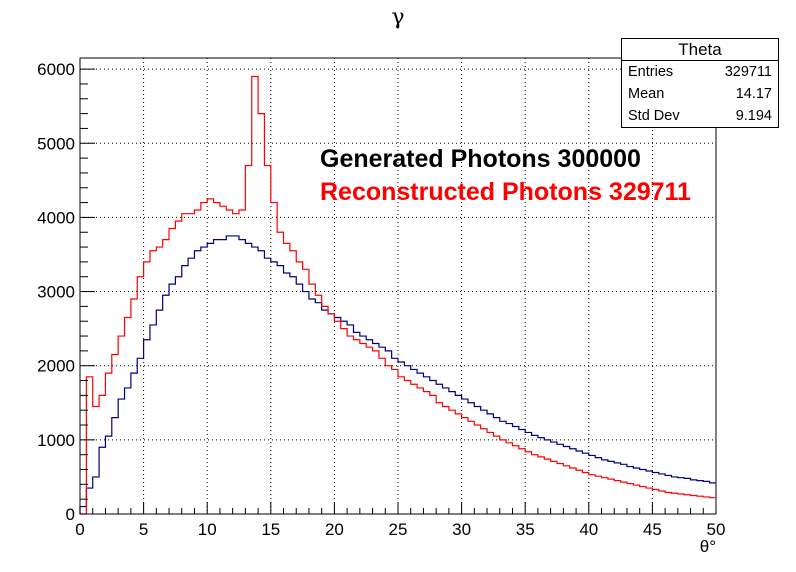 The image size is (796, 572). Describe the element at coordinates (525, 529) in the screenshot. I see `x-tick-label: 35` at that location.